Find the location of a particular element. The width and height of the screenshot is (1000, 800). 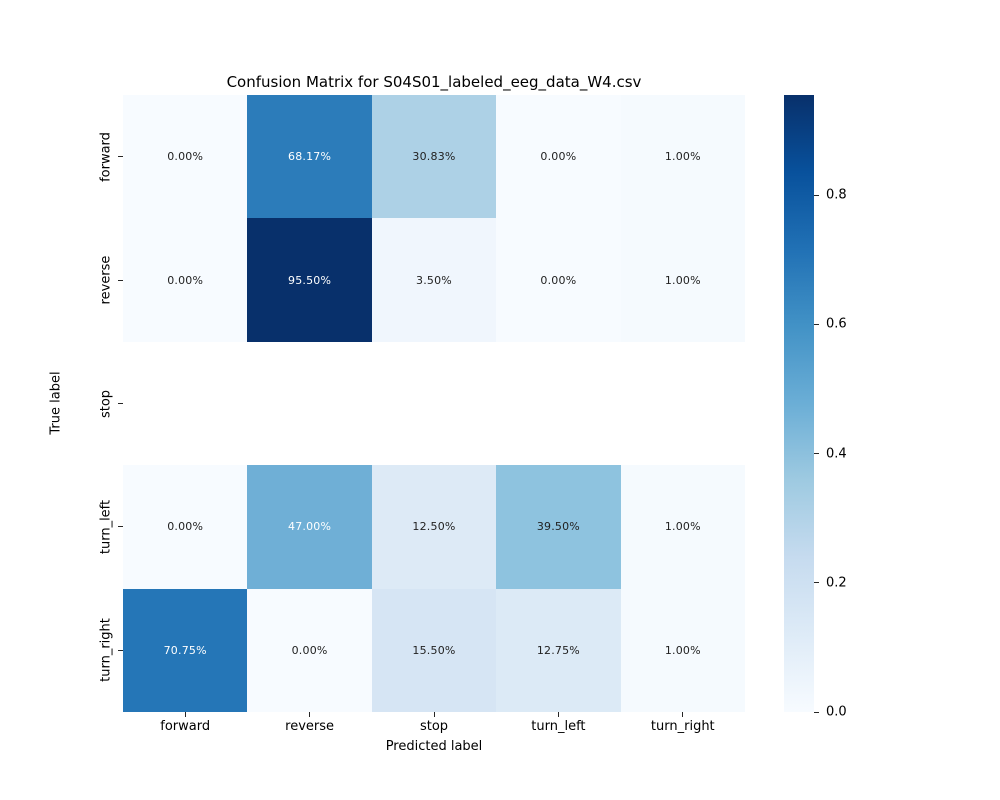

heatmap-cell-forward-forward: 0.00% is located at coordinates (185, 157).